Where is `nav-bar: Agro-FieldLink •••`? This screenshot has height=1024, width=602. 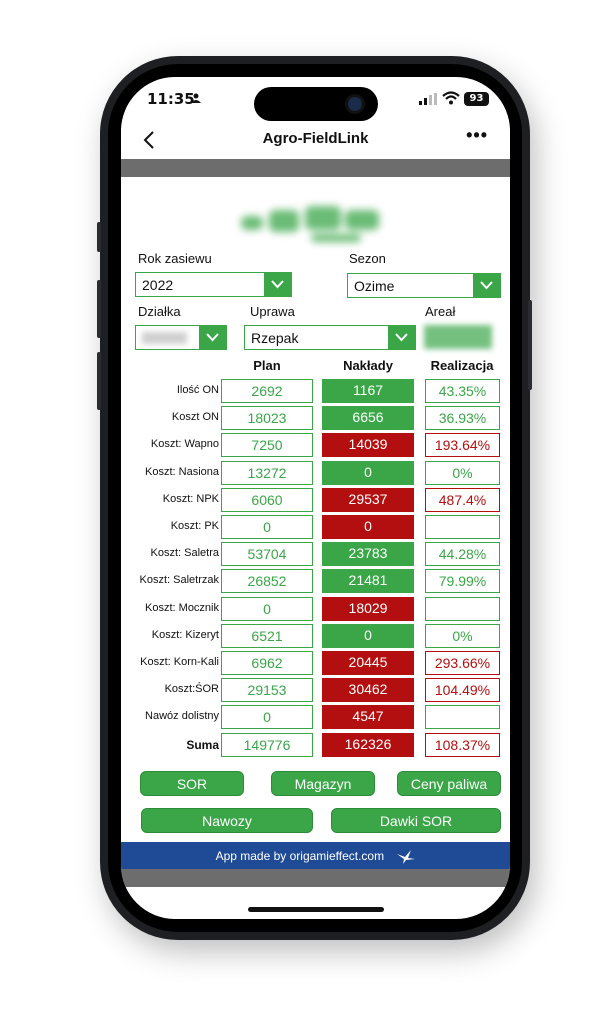 nav-bar: Agro-FieldLink ••• is located at coordinates (315, 140).